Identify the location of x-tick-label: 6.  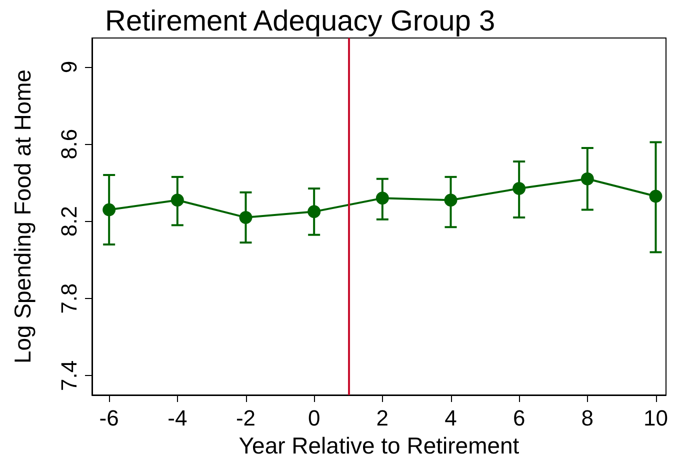
(519, 418).